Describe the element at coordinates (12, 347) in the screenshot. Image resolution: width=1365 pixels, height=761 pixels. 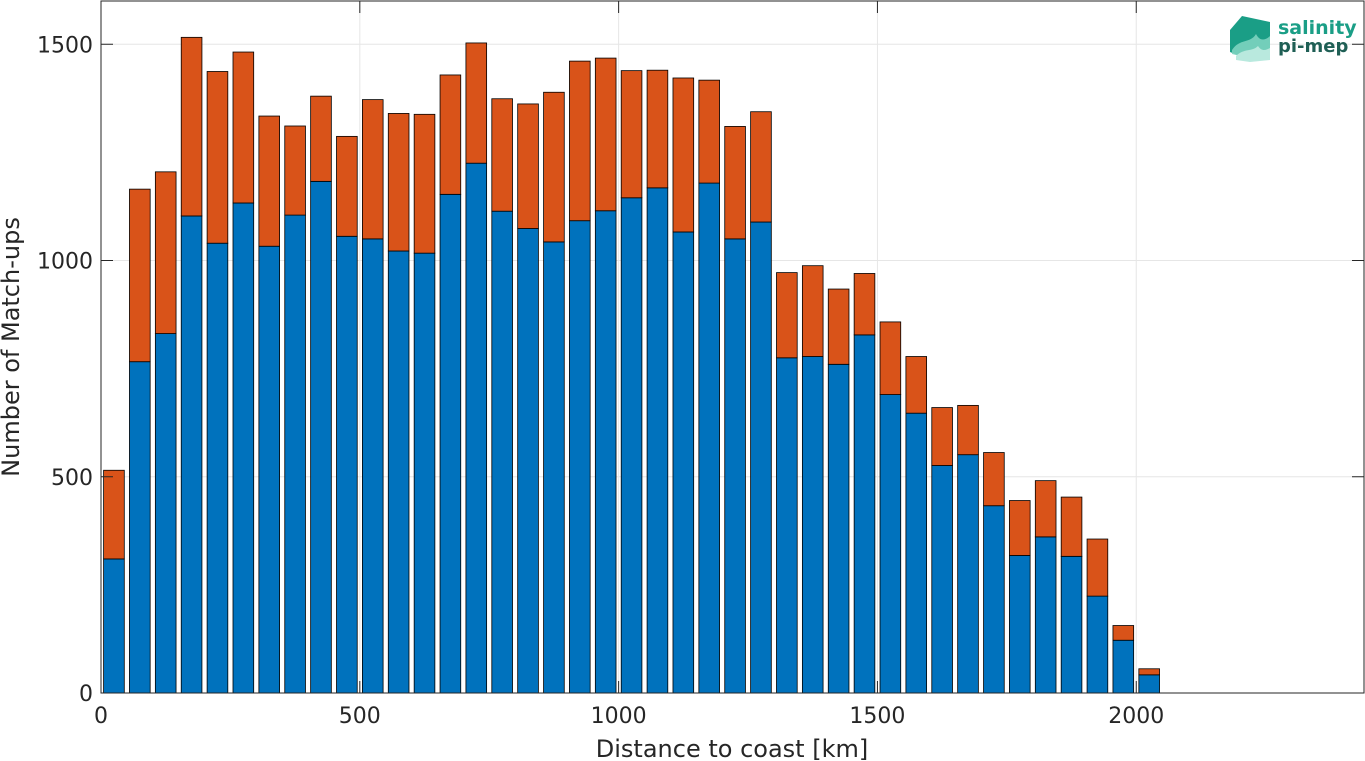
I see `y-axis-title: Number of Match-ups` at that location.